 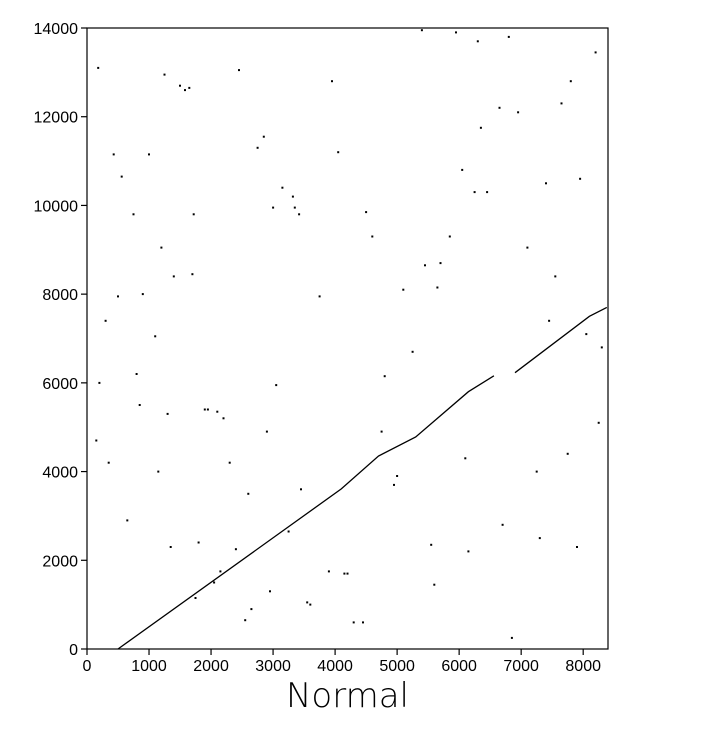 I want to click on y-axis-ticks: 0 2000 4000 6000 8000 10000 12000 14000, so click(x=60, y=340).